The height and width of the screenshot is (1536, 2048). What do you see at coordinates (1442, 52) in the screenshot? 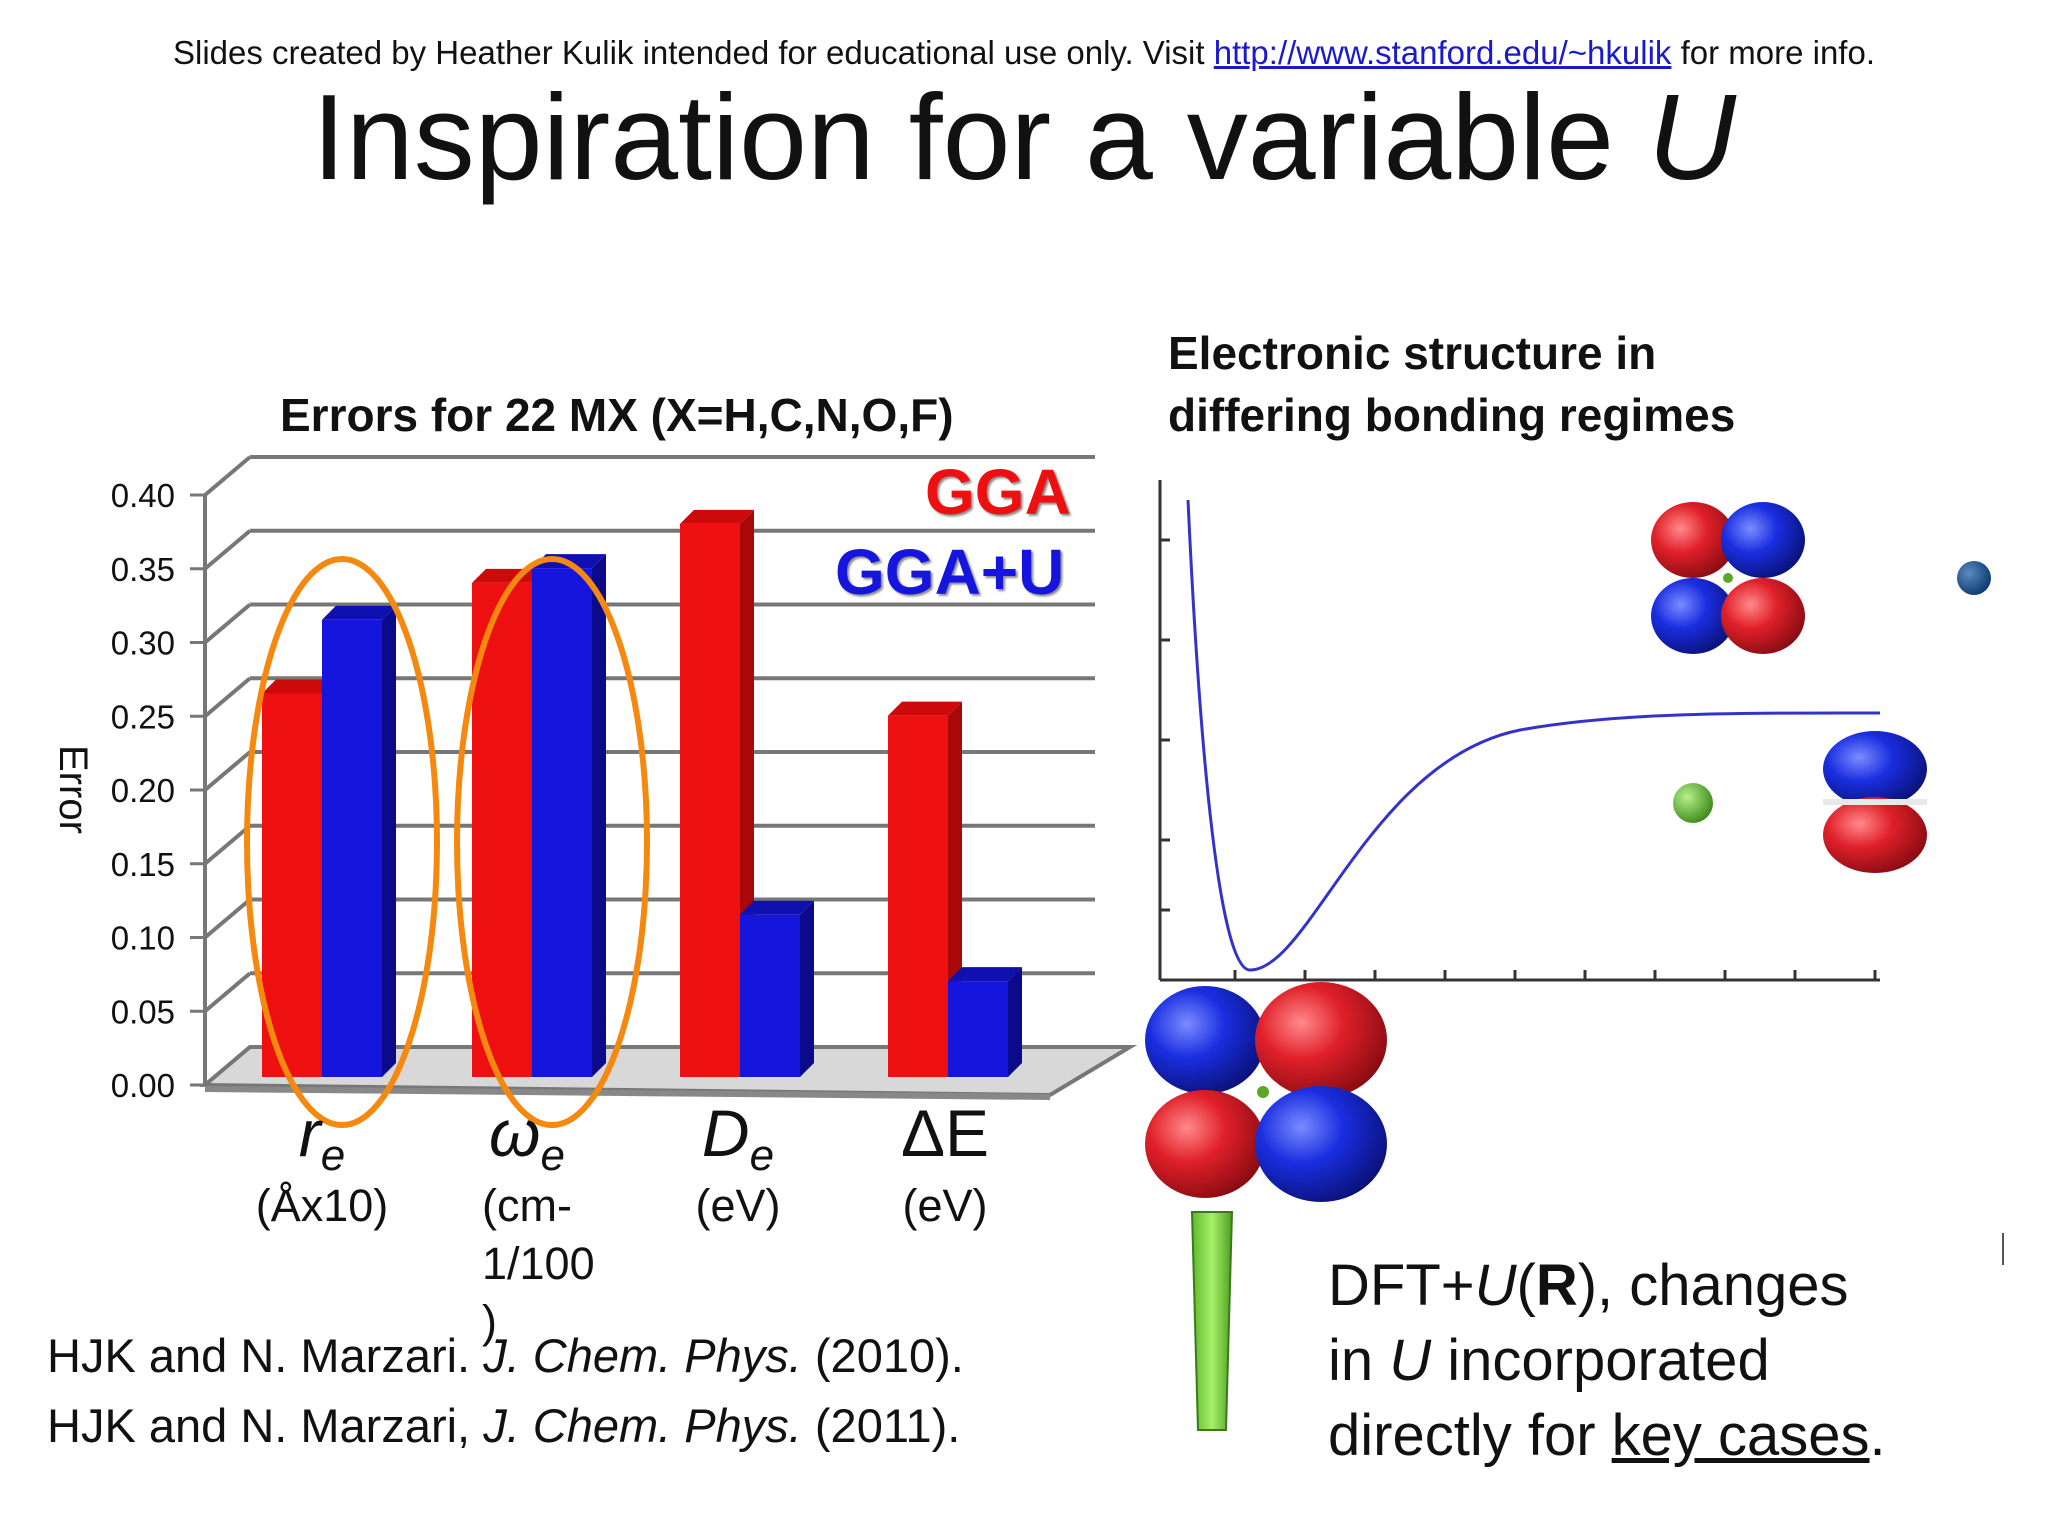
I see `credit-link: http://www.stanford.edu/~hkulik` at bounding box center [1442, 52].